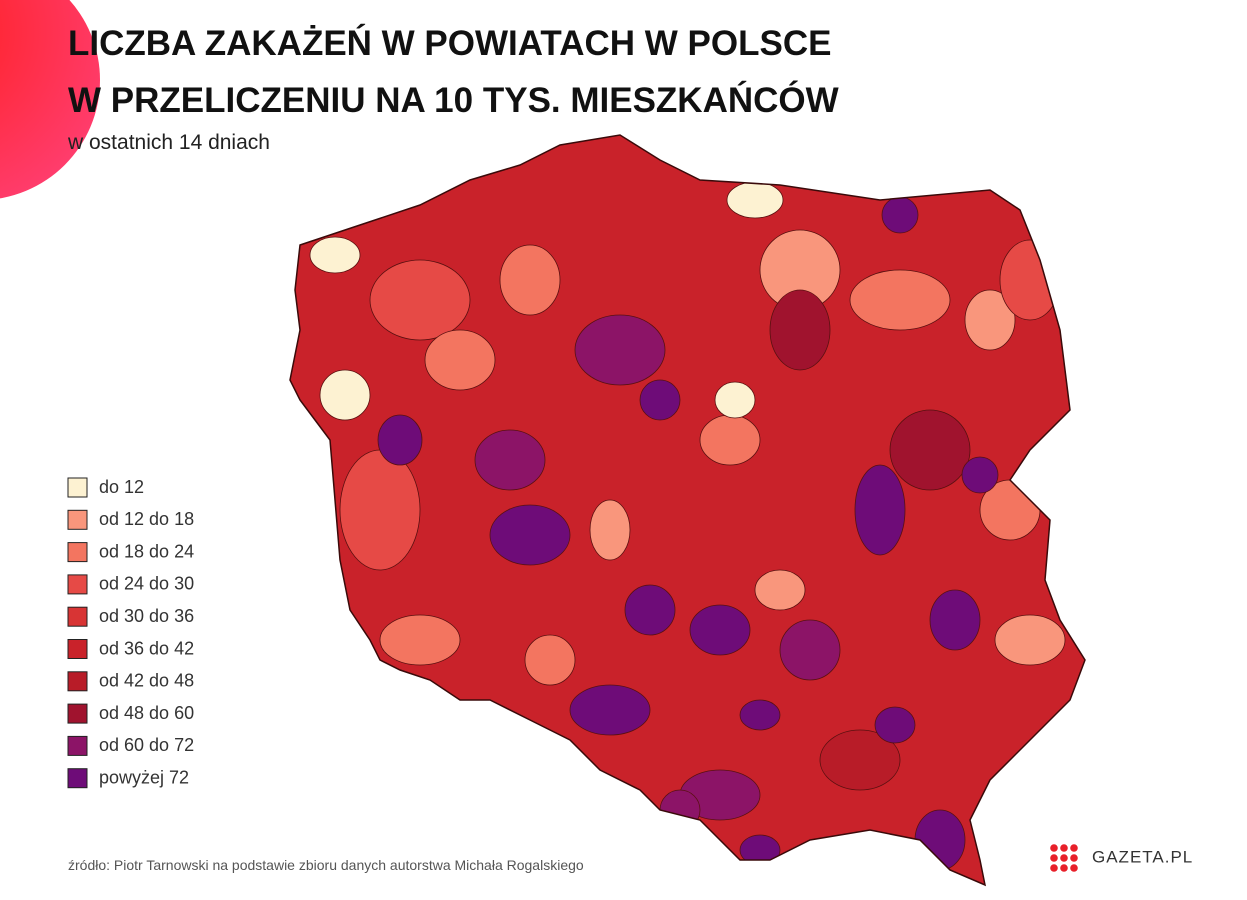  What do you see at coordinates (144, 777) in the screenshot?
I see `legend-label: powyżej 72` at bounding box center [144, 777].